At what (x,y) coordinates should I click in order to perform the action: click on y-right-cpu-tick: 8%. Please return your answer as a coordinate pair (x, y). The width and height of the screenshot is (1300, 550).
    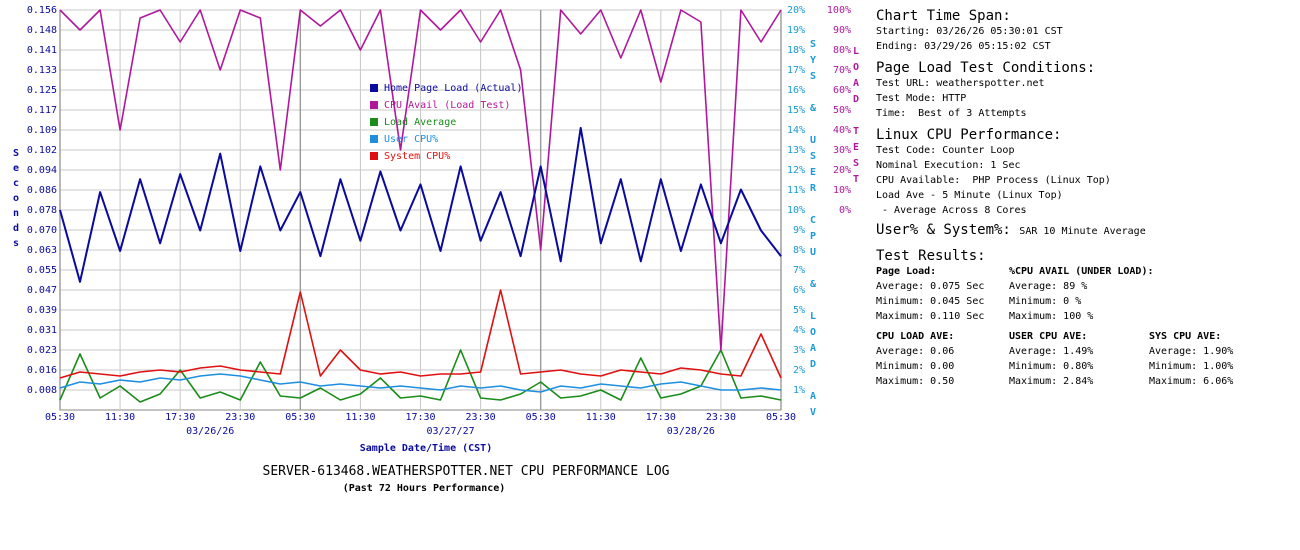
    Looking at the image, I should click on (799, 250).